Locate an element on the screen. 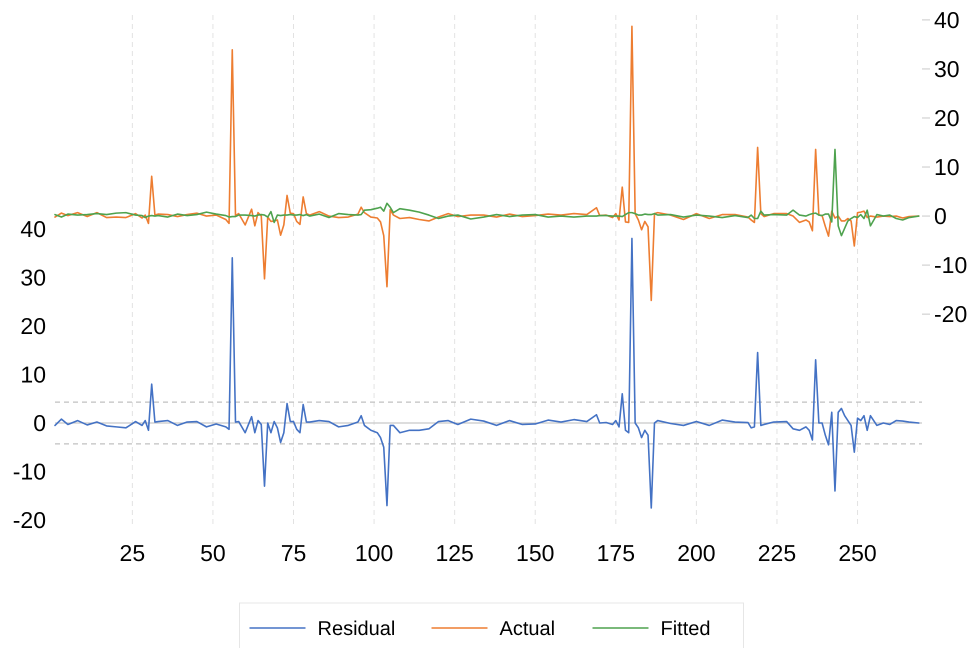 The height and width of the screenshot is (648, 973). y2-tick-label: 30 is located at coordinates (947, 69).